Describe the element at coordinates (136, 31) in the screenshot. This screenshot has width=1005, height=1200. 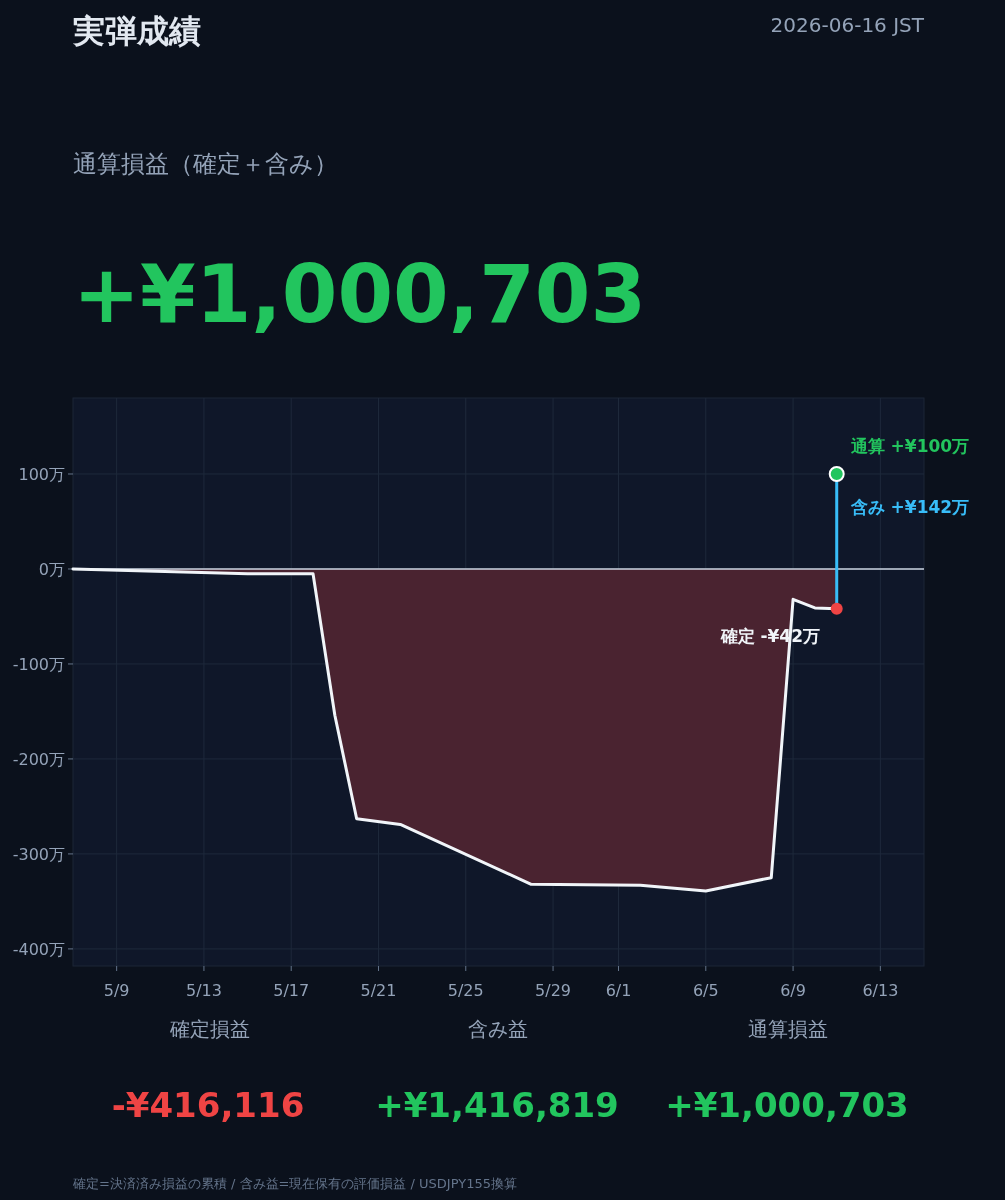
I see `chart-title: 実弾成績` at that location.